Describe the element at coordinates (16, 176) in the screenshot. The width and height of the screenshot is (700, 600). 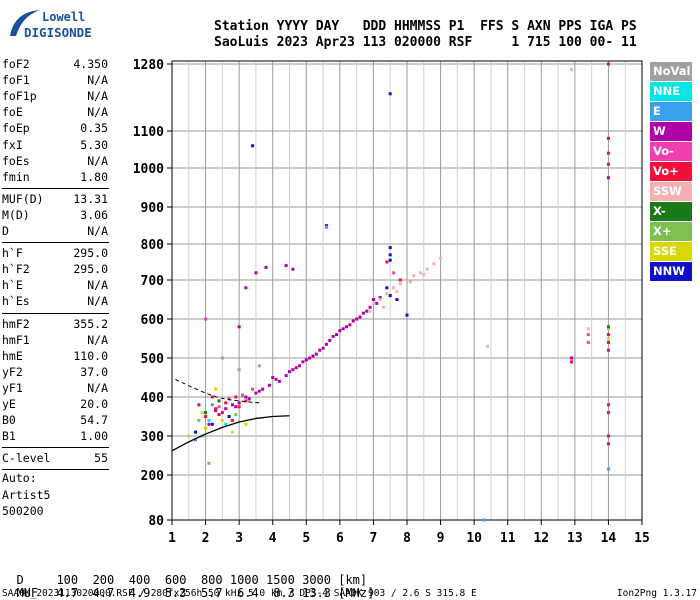
I see `param-name: fmin` at that location.